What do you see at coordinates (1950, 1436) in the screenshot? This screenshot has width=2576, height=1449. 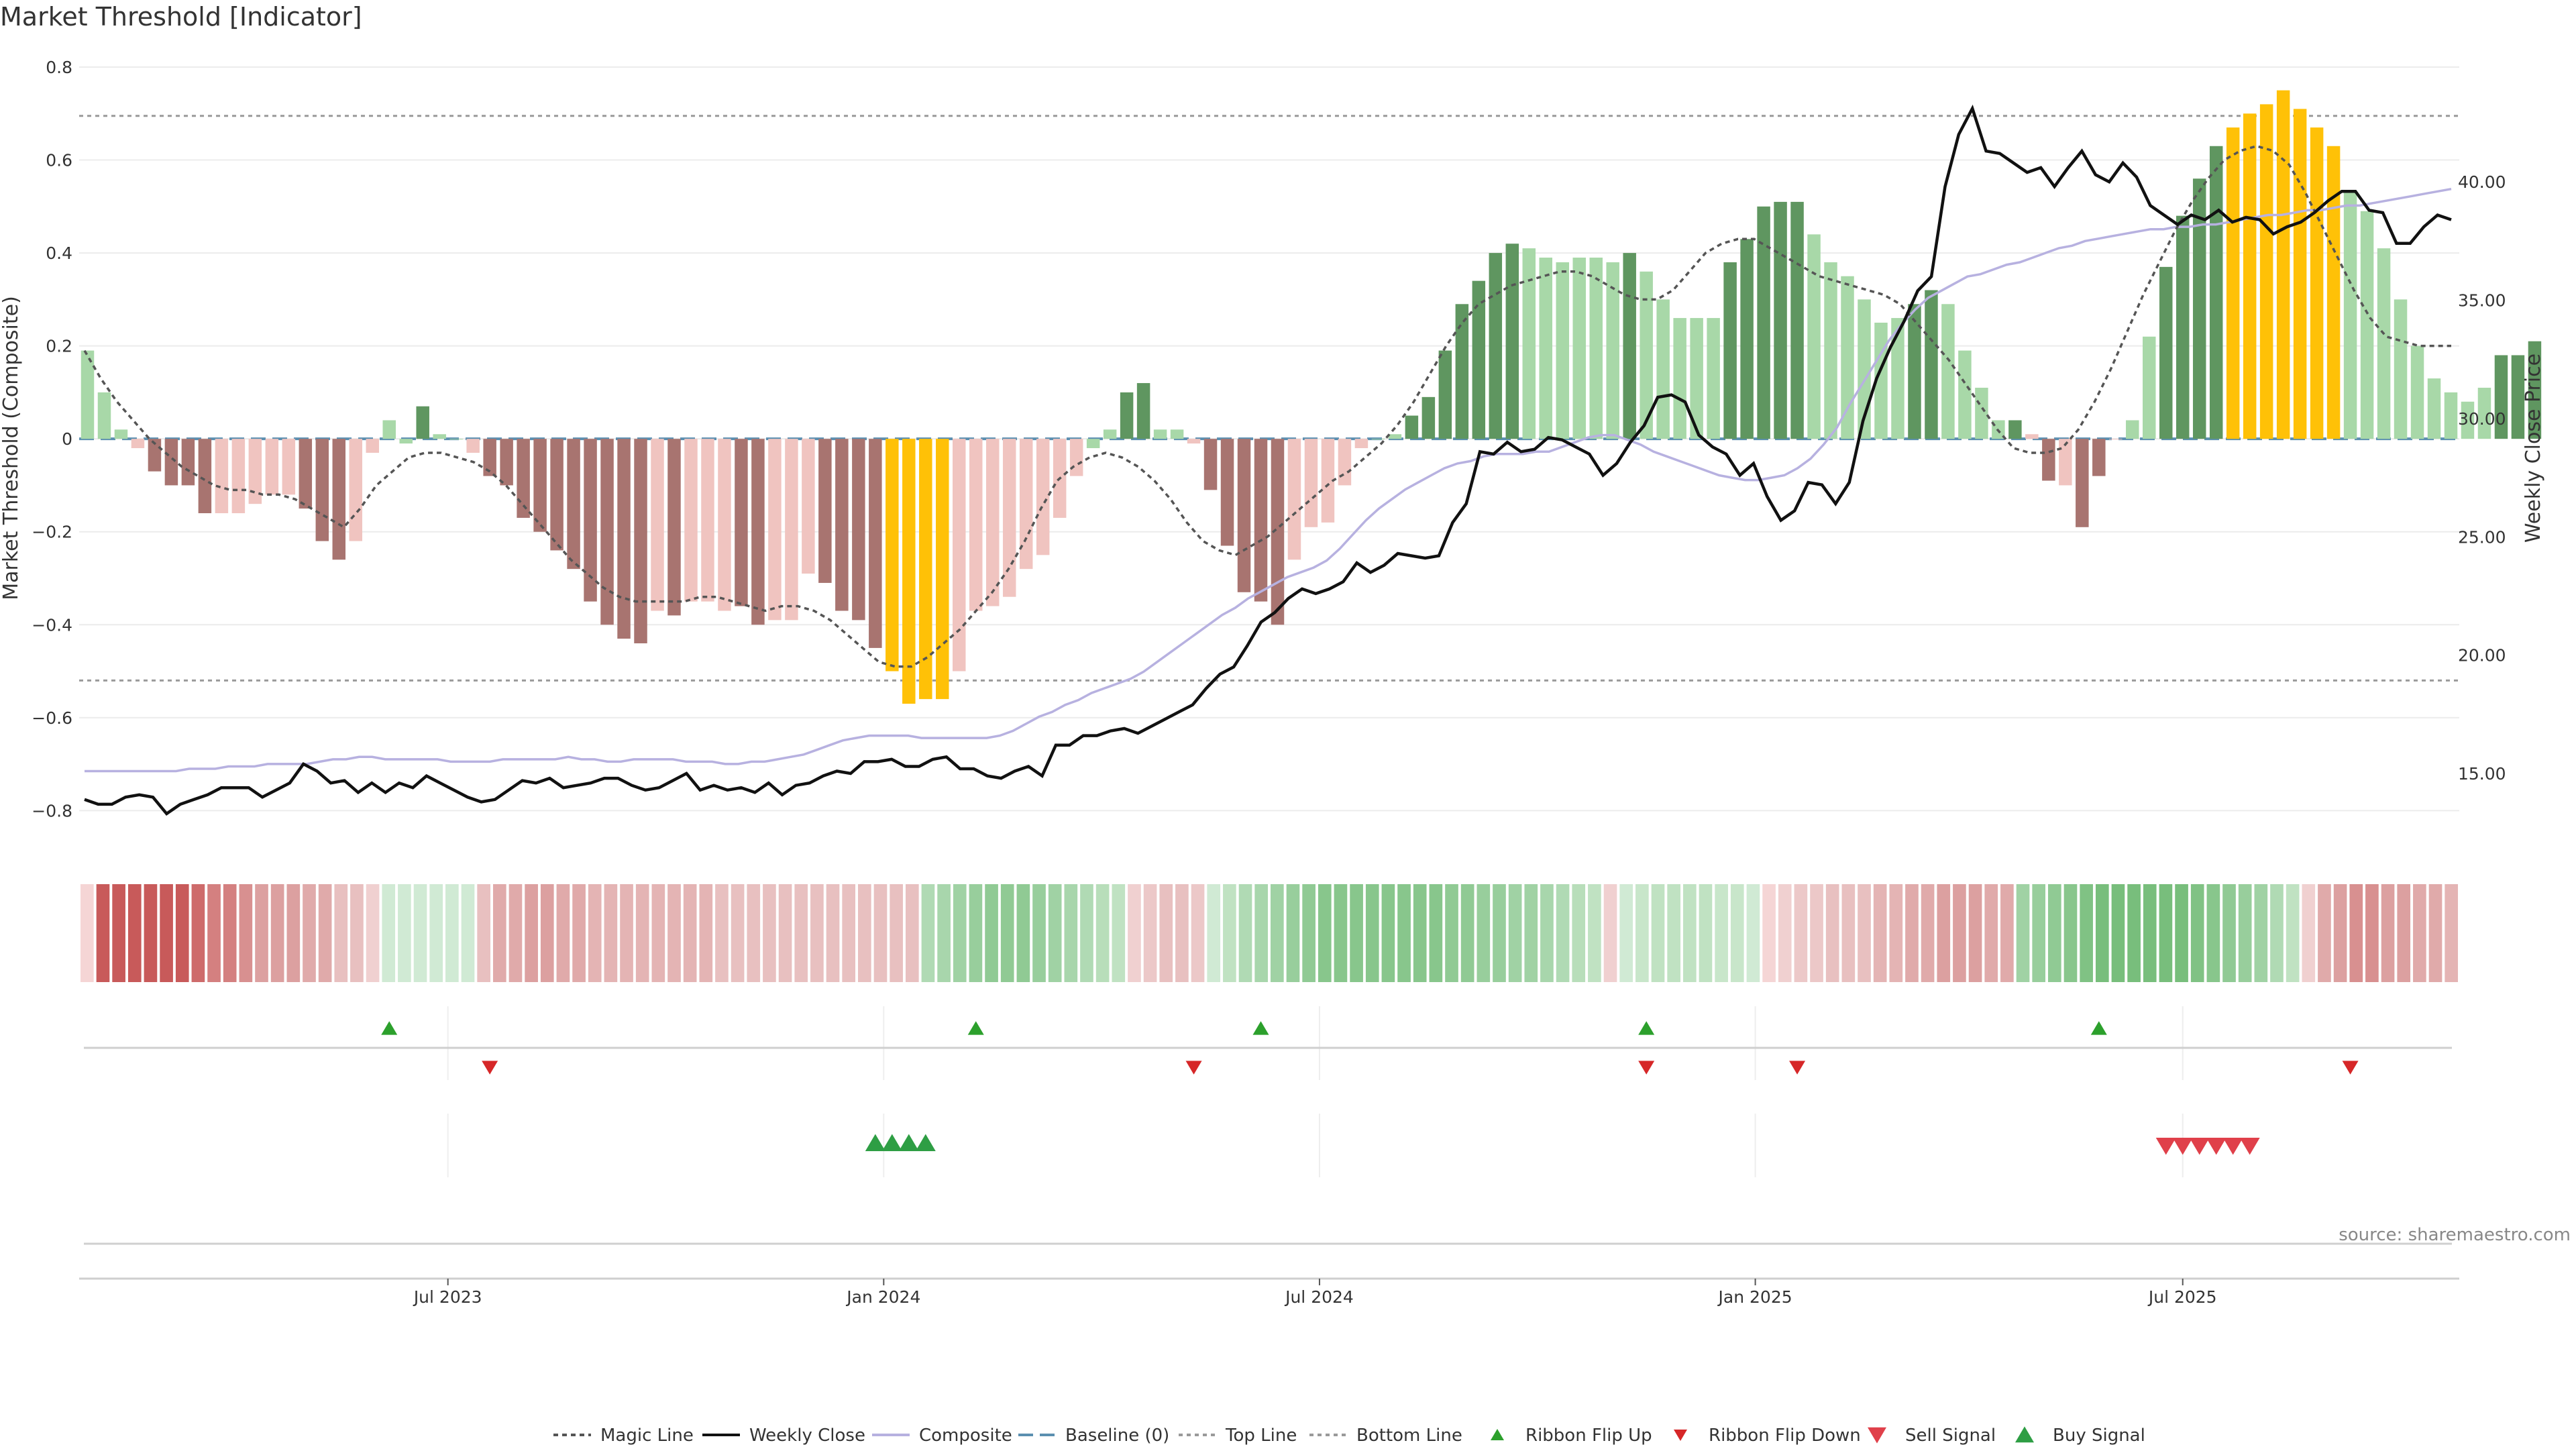 I see `legend-label: Sell Signal` at bounding box center [1950, 1436].